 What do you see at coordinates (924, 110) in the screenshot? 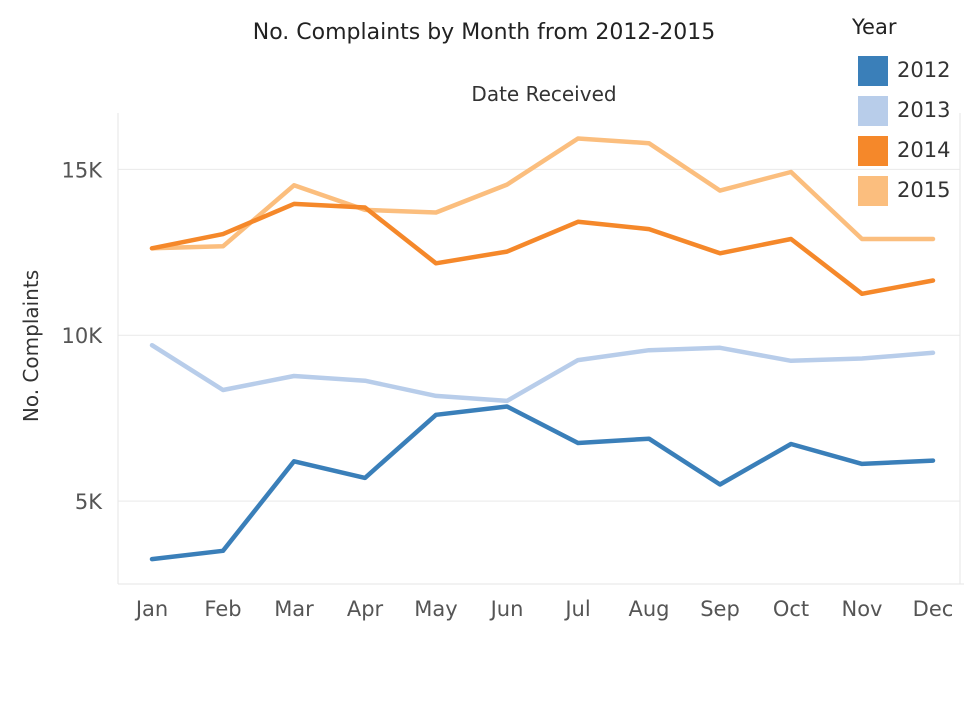
I see `legend-label-2013: 2013` at bounding box center [924, 110].